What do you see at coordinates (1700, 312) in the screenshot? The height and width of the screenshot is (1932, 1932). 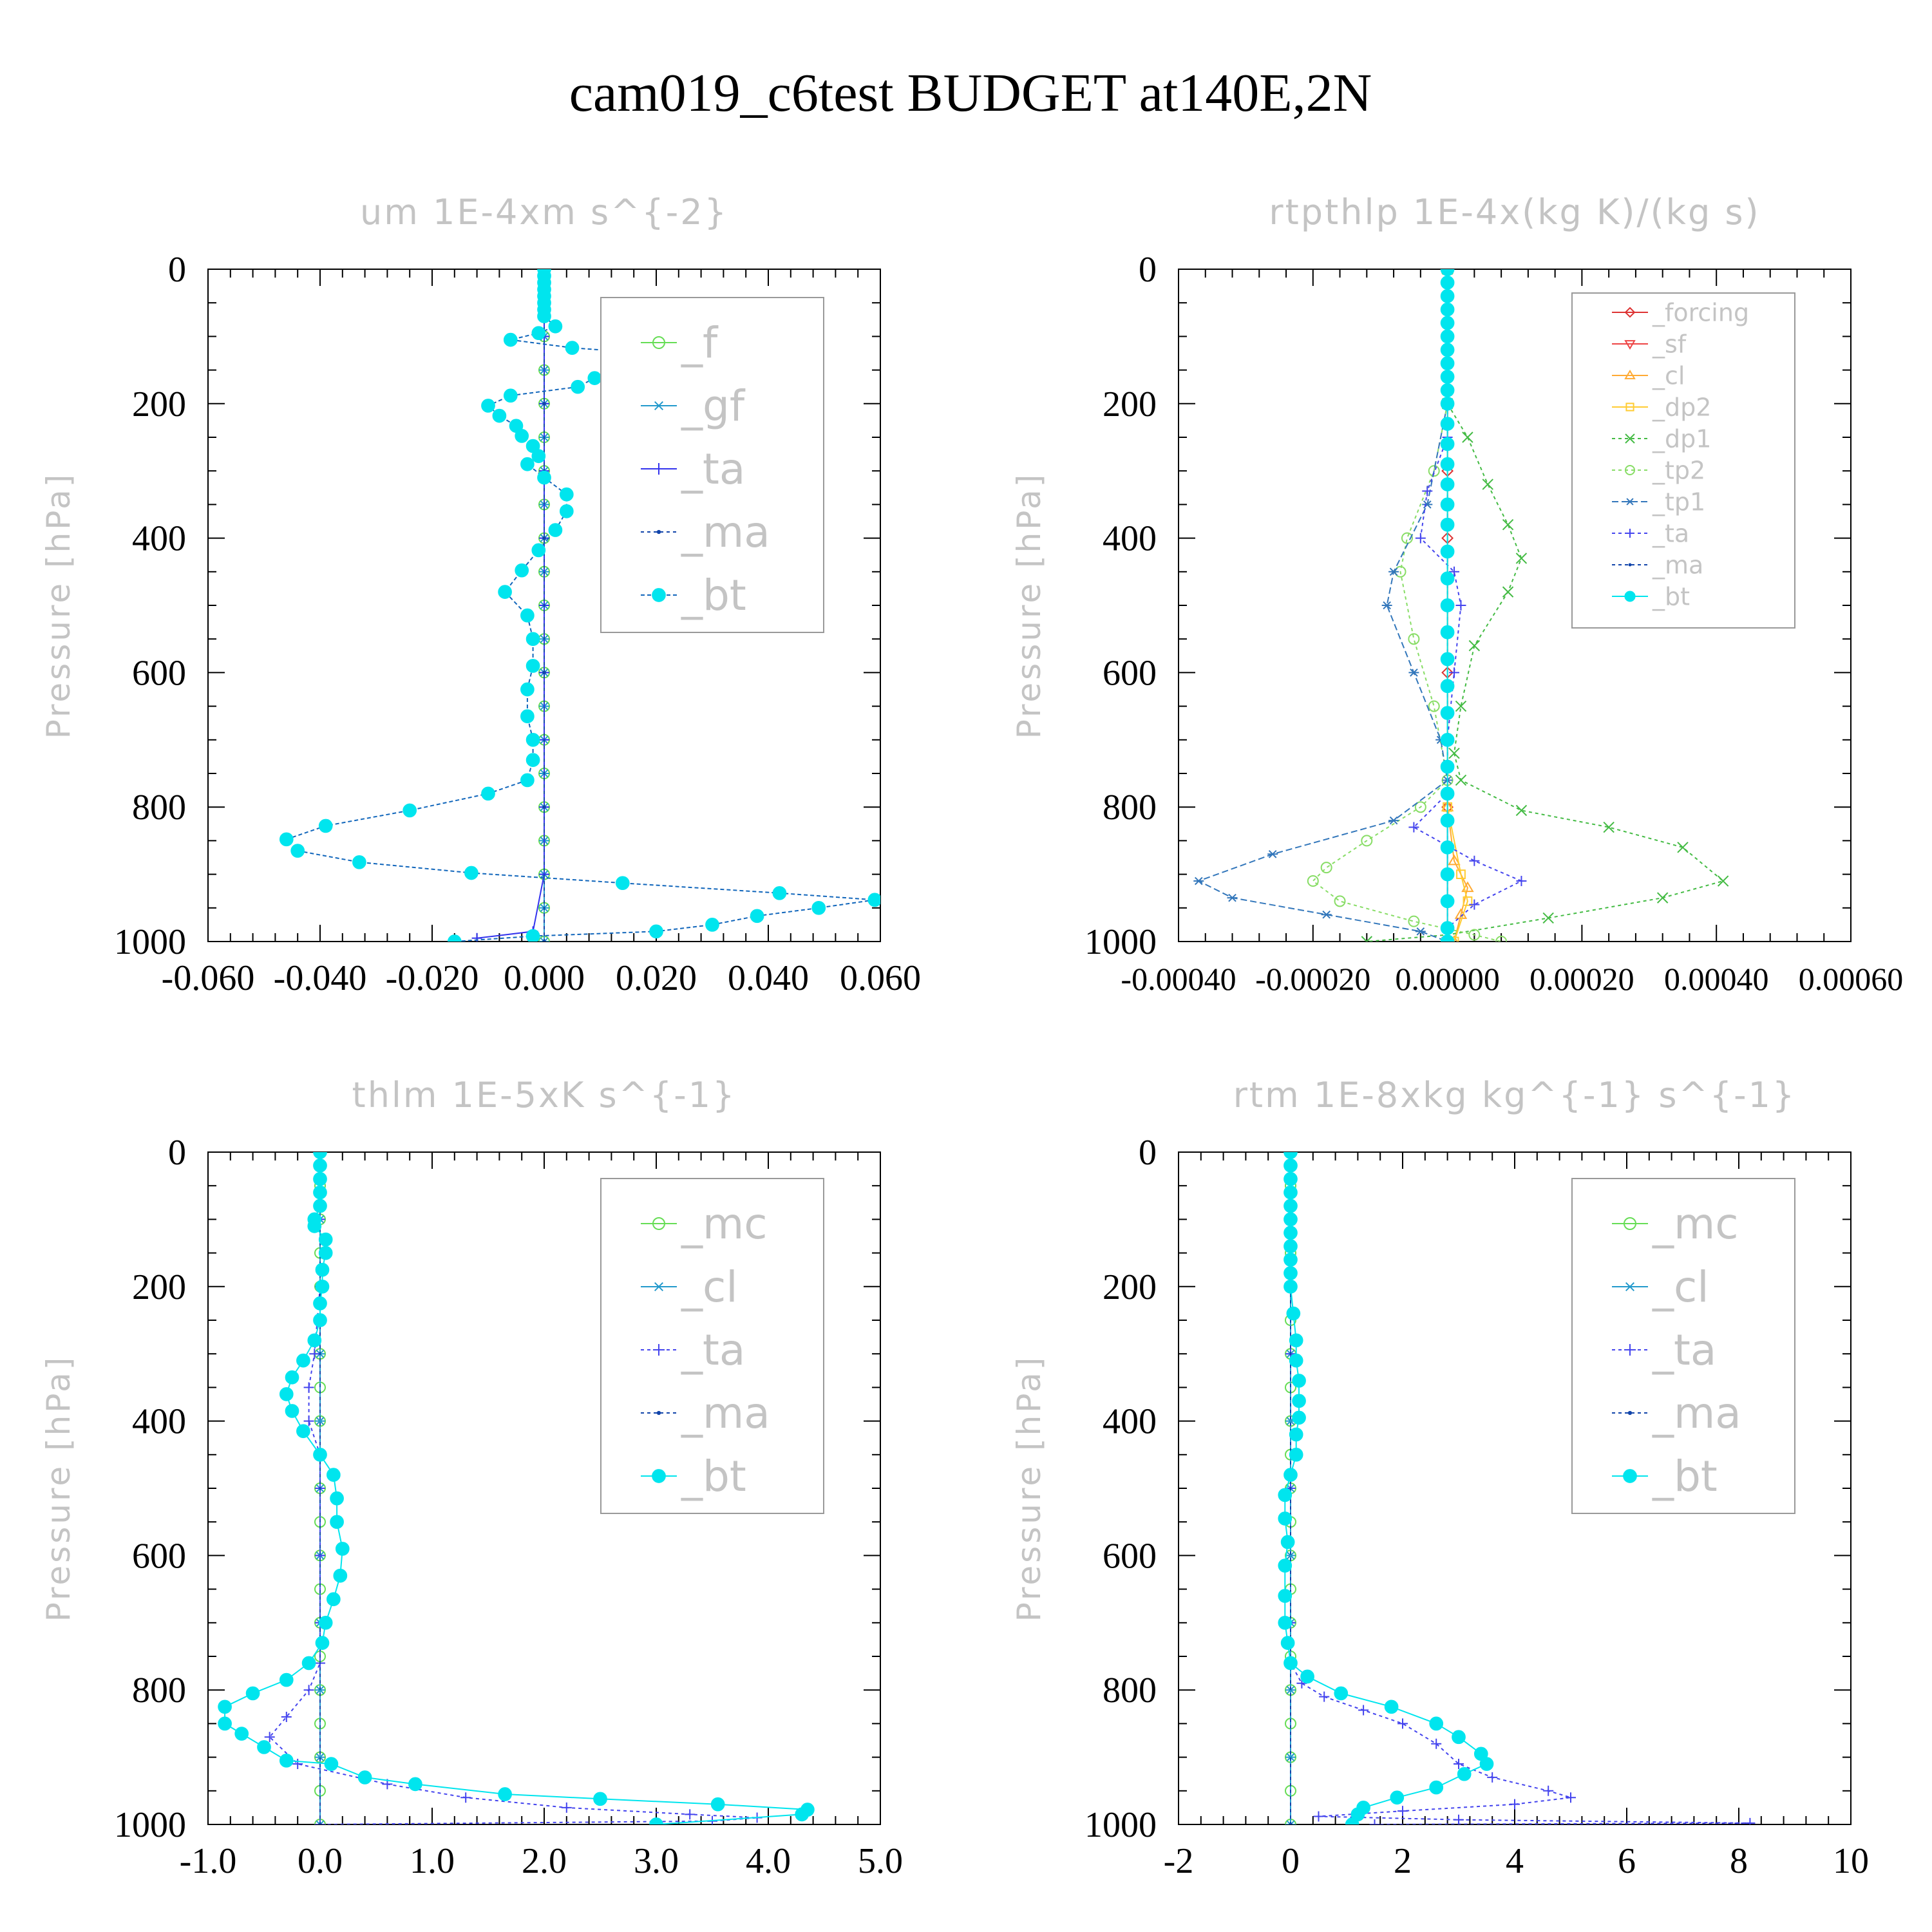 I see `legend-label: _forcing` at bounding box center [1700, 312].